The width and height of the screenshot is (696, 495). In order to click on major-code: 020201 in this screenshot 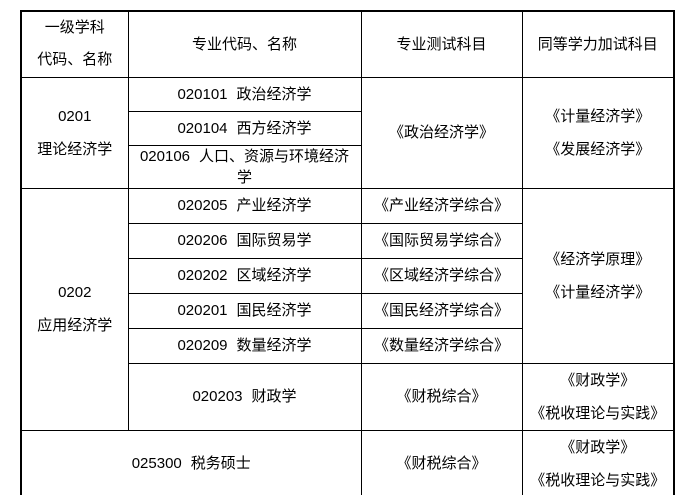, I will do `click(202, 310)`.